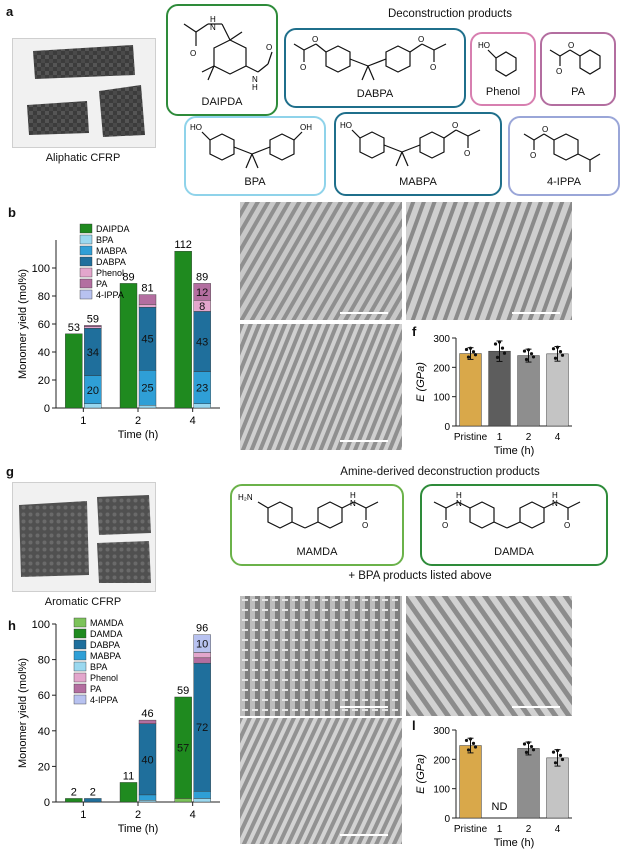 The width and height of the screenshot is (634, 860). What do you see at coordinates (12, 212) in the screenshot?
I see `panel-label-b: b` at bounding box center [12, 212].